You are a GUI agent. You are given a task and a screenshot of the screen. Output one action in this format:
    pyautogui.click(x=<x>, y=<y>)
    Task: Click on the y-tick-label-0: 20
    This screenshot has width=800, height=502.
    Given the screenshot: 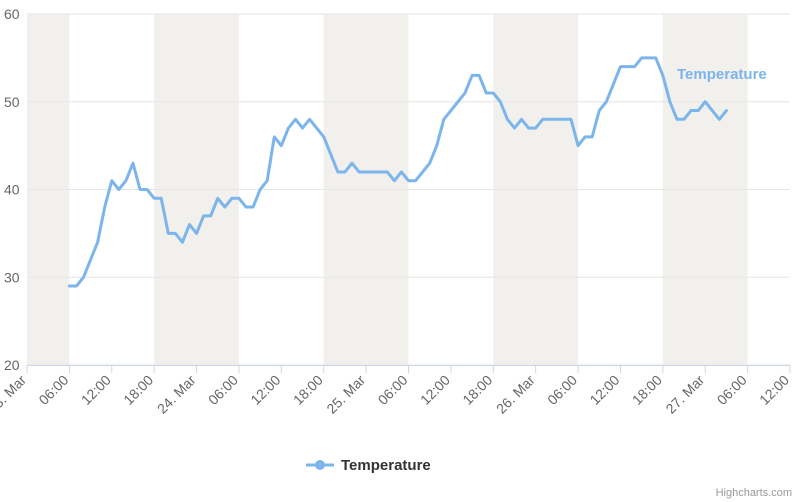 What is the action you would take?
    pyautogui.click(x=12, y=365)
    